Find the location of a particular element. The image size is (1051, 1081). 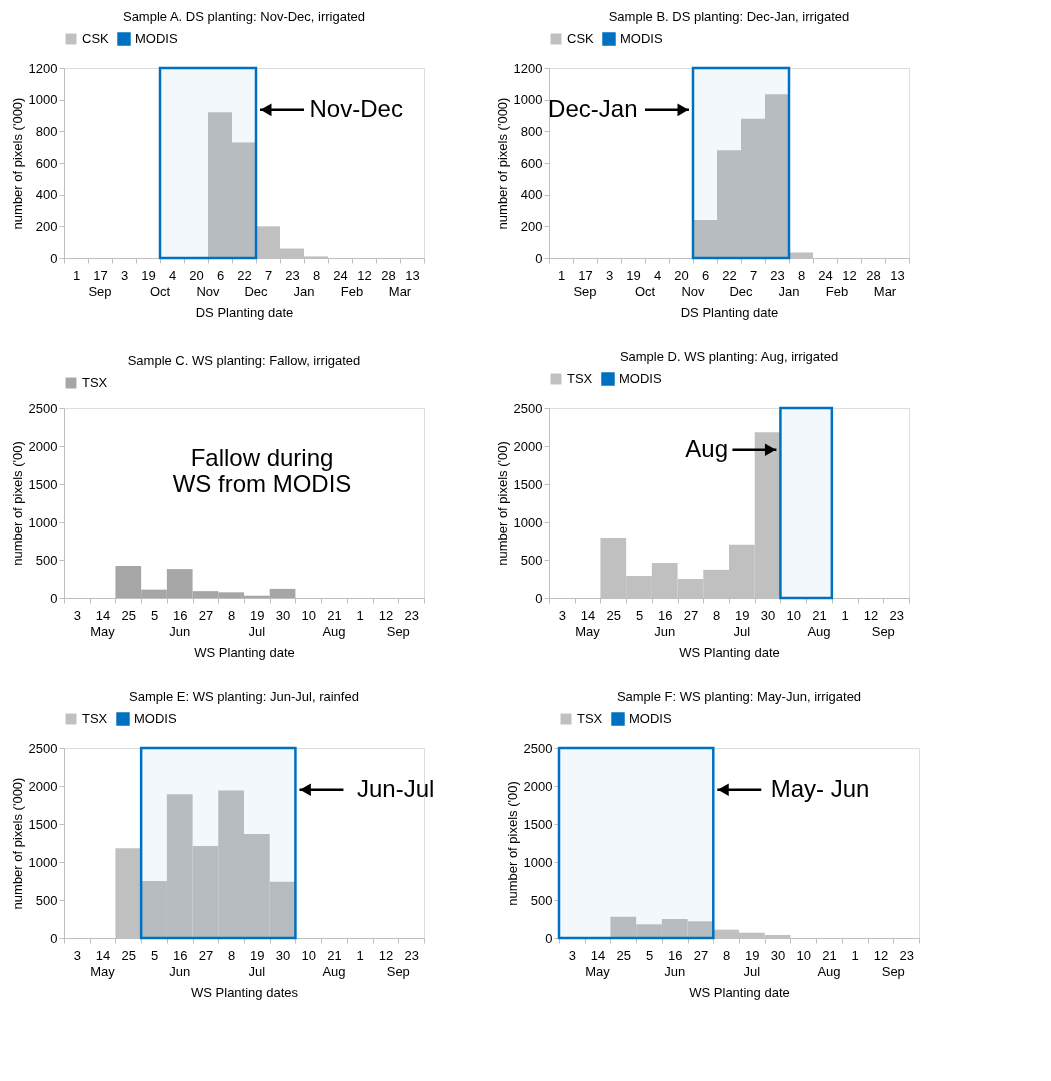

y-axis-title: number of pixels ('000) is located at coordinates (17, 843).